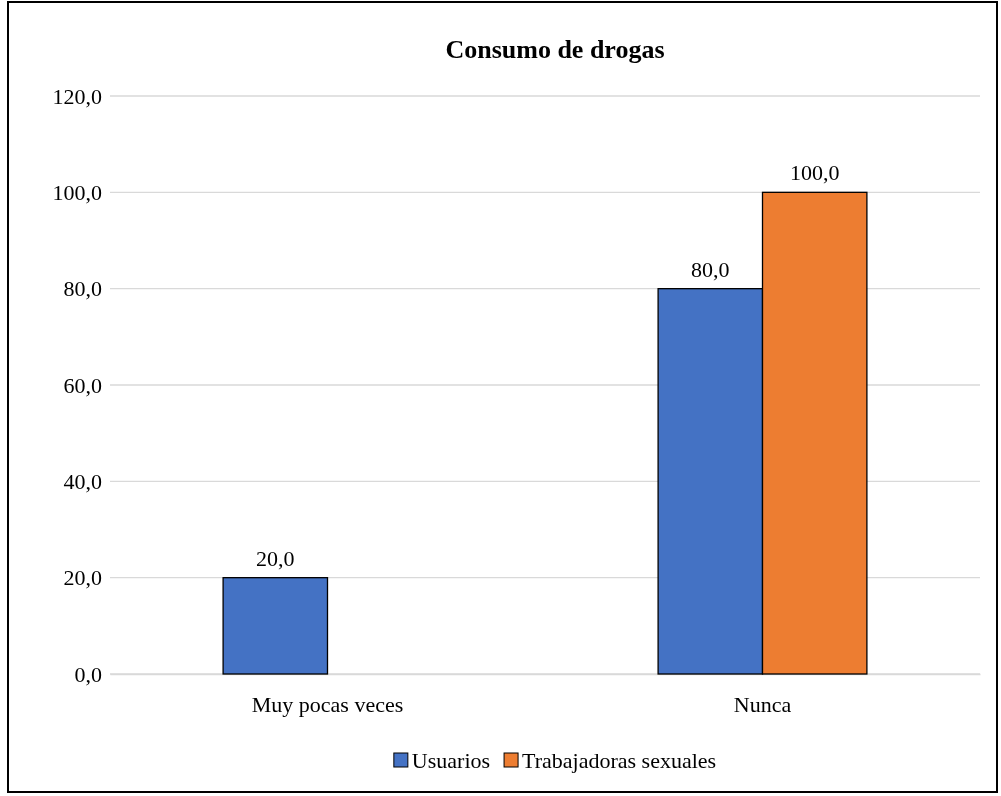 The height and width of the screenshot is (796, 1001). Describe the element at coordinates (82, 385) in the screenshot. I see `y-tick-label: 60,0` at that location.